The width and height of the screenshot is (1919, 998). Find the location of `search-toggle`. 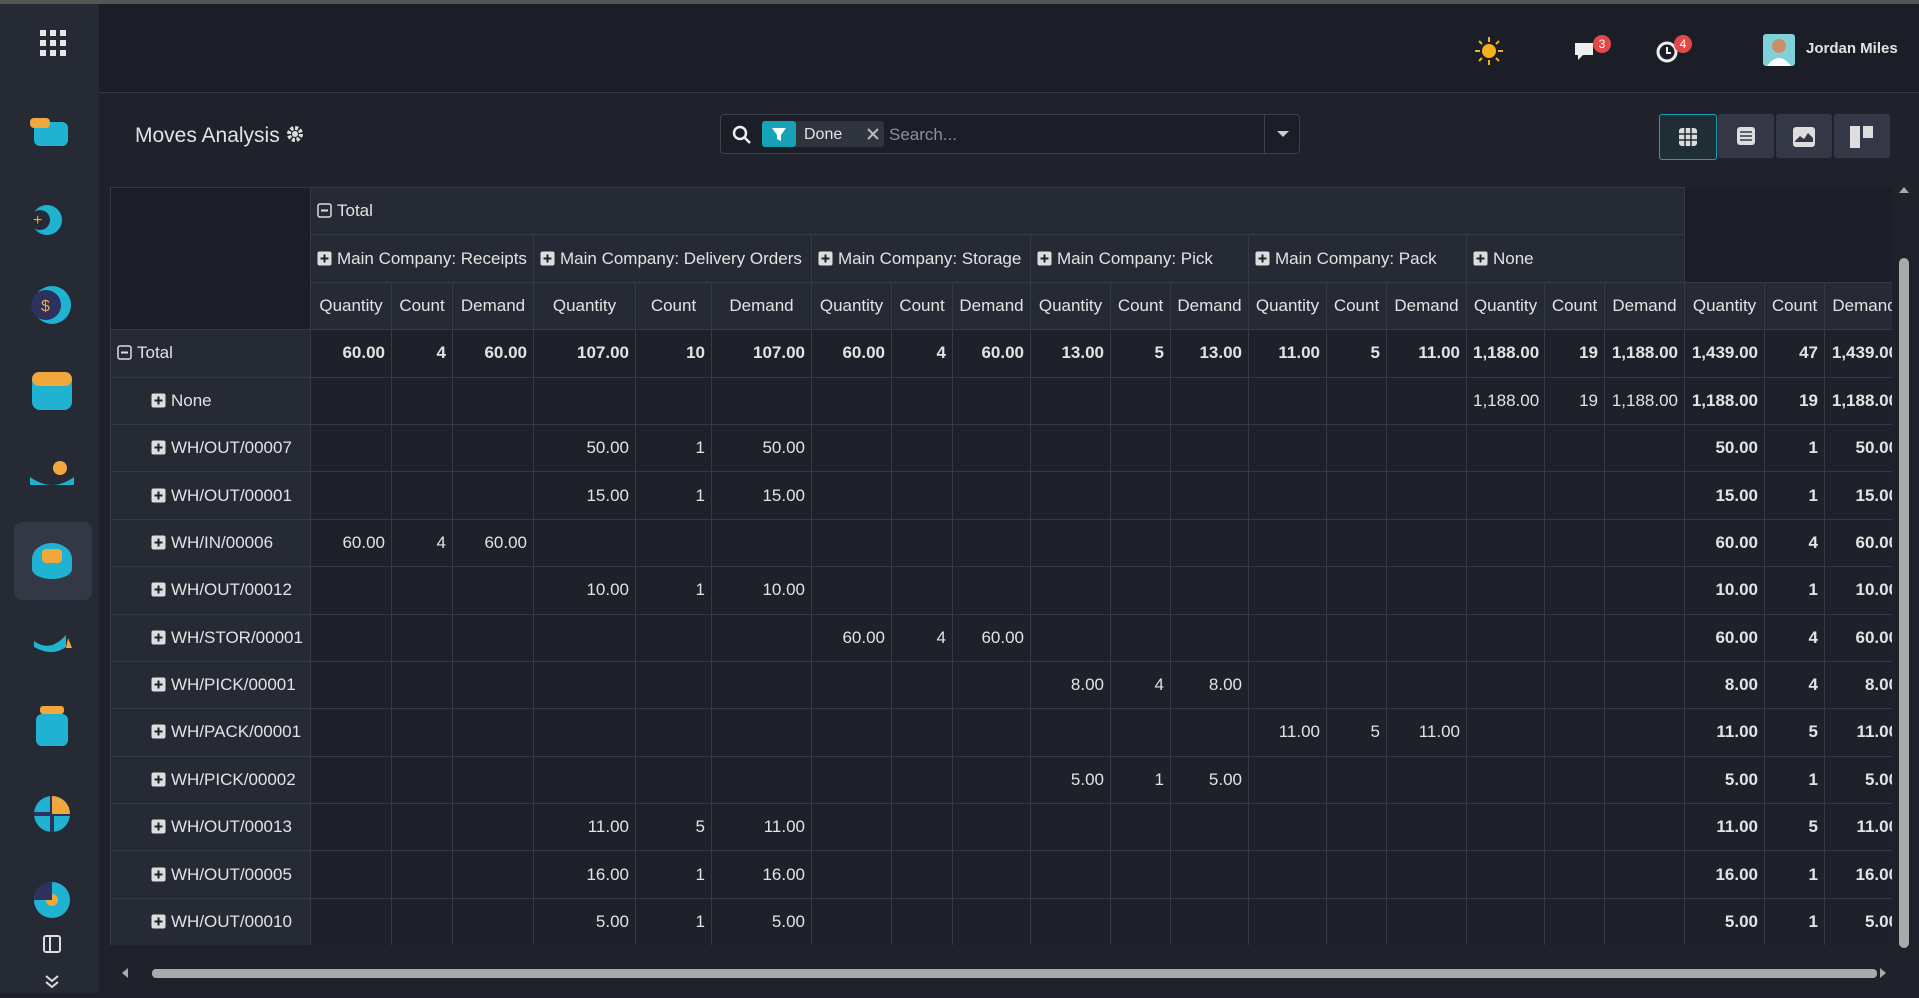

search-toggle is located at coordinates (1282, 134).